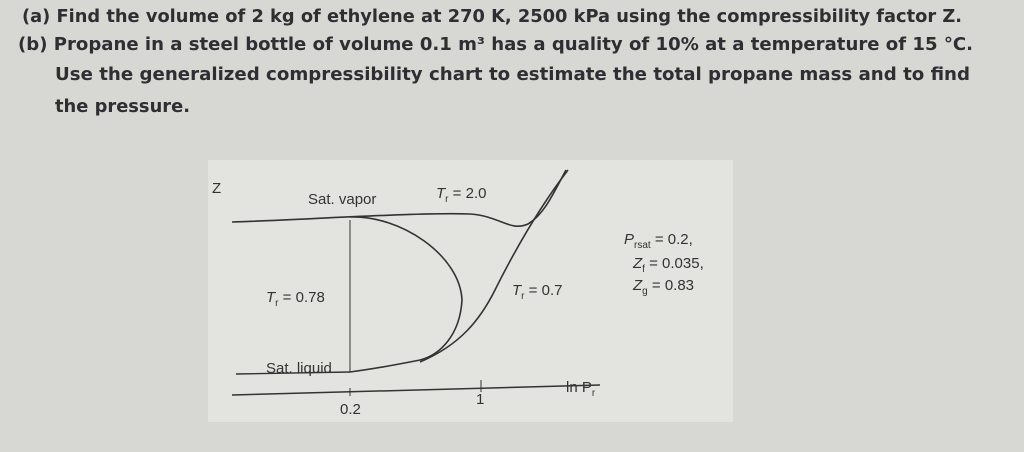 Image resolution: width=1024 pixels, height=452 pixels. What do you see at coordinates (645, 291) in the screenshot?
I see `subscript: g` at bounding box center [645, 291].